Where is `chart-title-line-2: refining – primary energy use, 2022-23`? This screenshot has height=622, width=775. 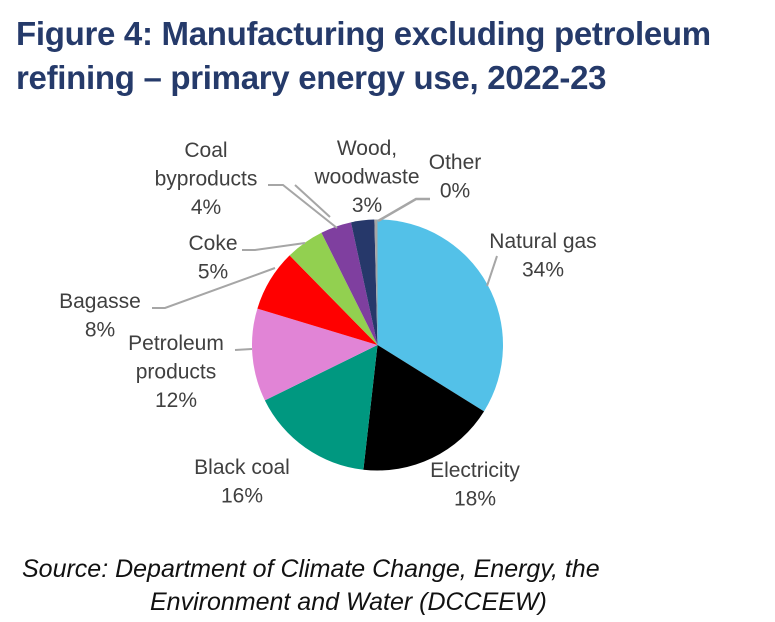
chart-title-line-2: refining – primary energy use, 2022-23 is located at coordinates (311, 77).